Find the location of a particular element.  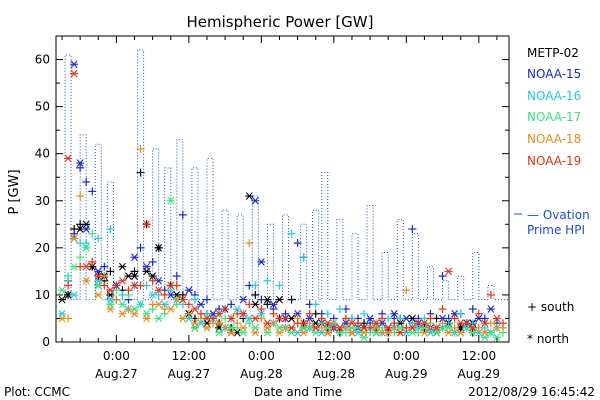

y-tick-label: 20 is located at coordinates (42, 248).